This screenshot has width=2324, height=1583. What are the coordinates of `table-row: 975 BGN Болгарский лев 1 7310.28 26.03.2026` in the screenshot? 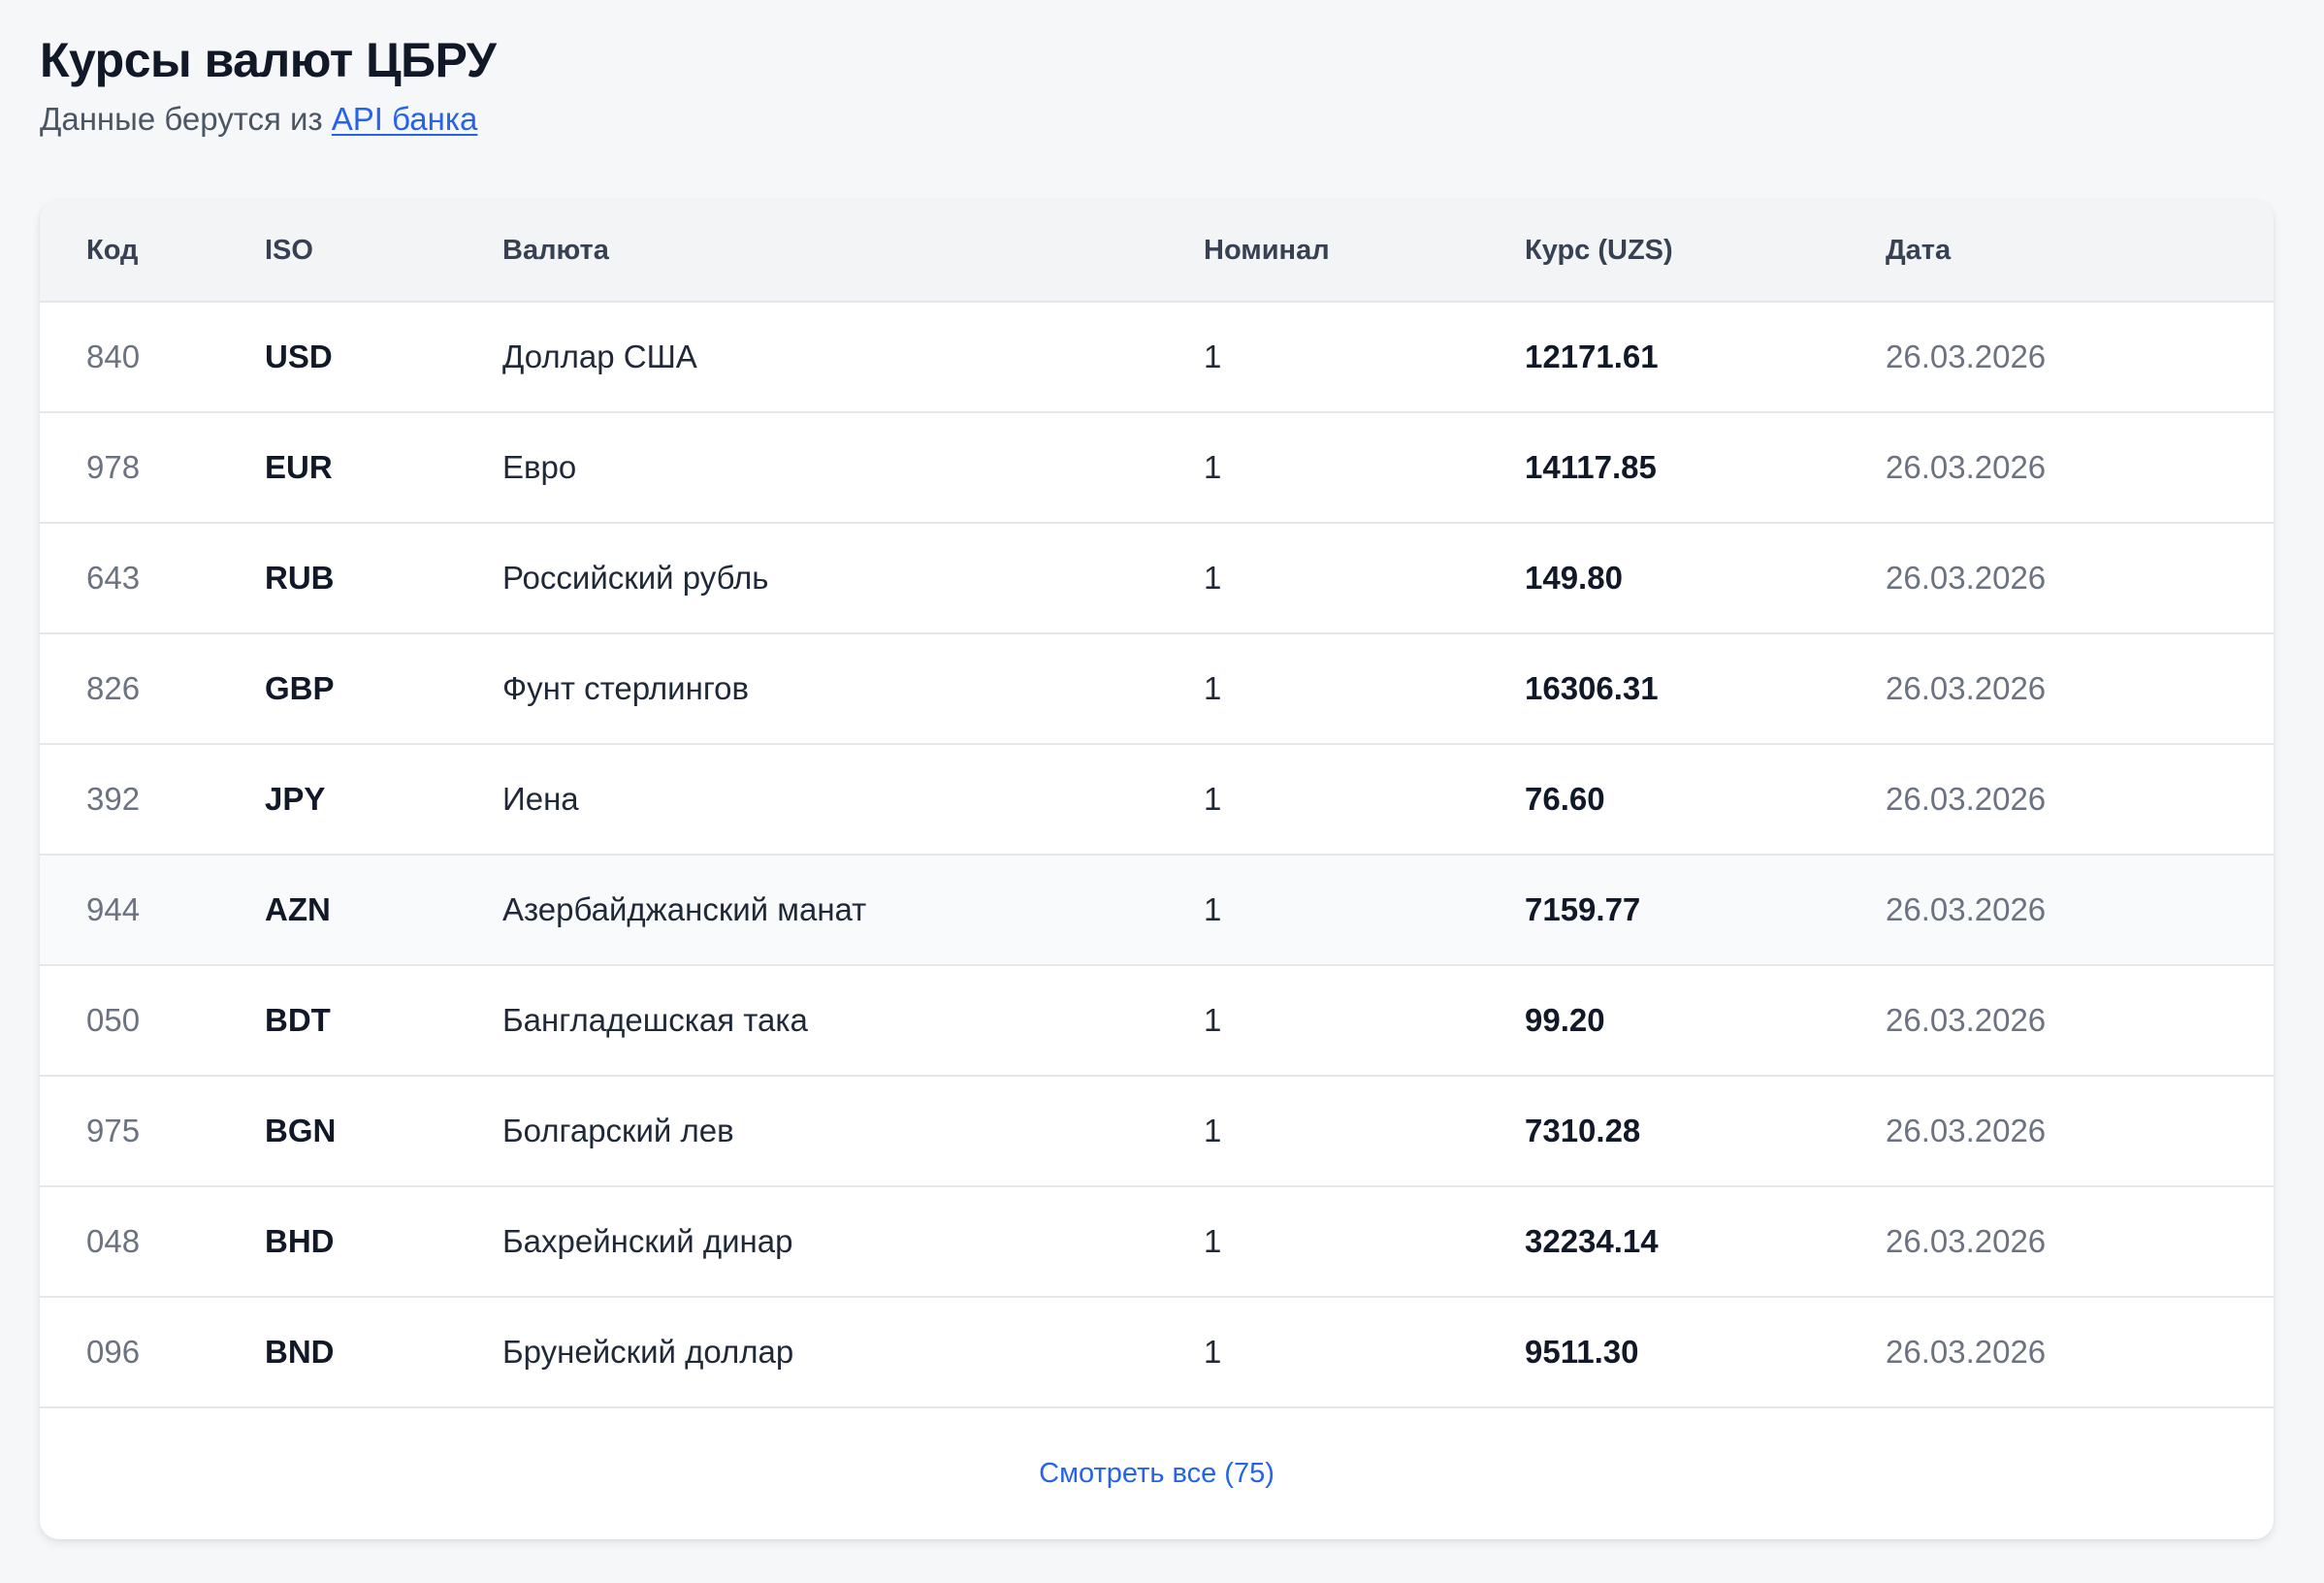 It's located at (1157, 1131).